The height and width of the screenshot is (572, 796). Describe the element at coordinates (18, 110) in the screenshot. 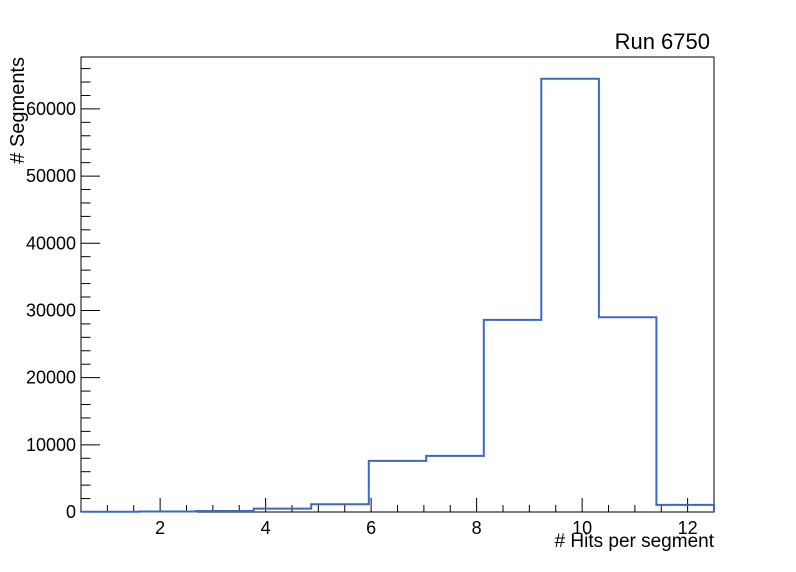

I see `y-axis-title: # Segments` at that location.